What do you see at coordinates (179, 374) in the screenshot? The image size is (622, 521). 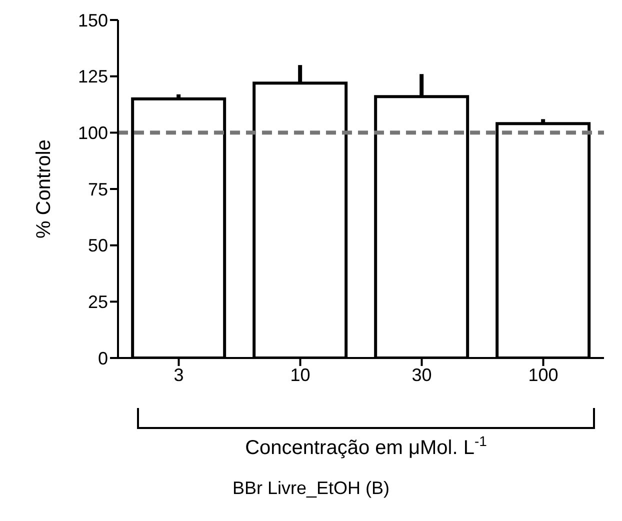 I see `x-tick-label: 3` at bounding box center [179, 374].